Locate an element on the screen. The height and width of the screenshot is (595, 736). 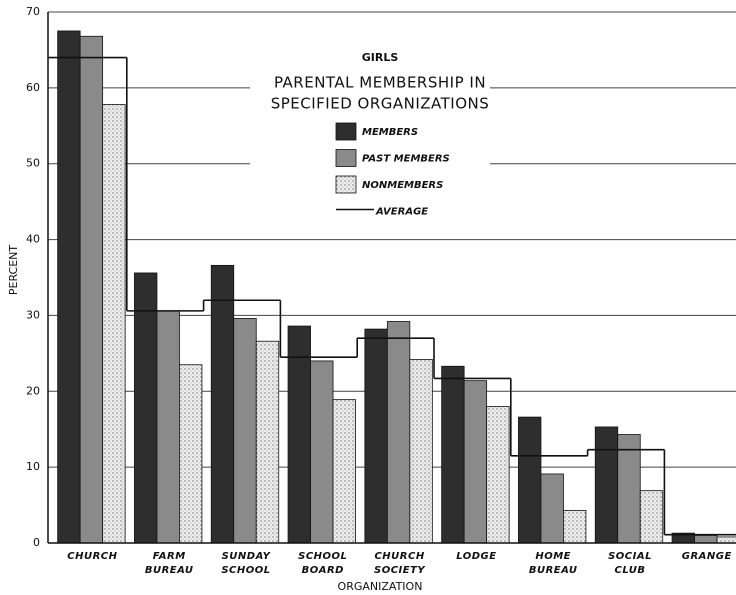
y-tick-label: 20 is located at coordinates (33, 390).